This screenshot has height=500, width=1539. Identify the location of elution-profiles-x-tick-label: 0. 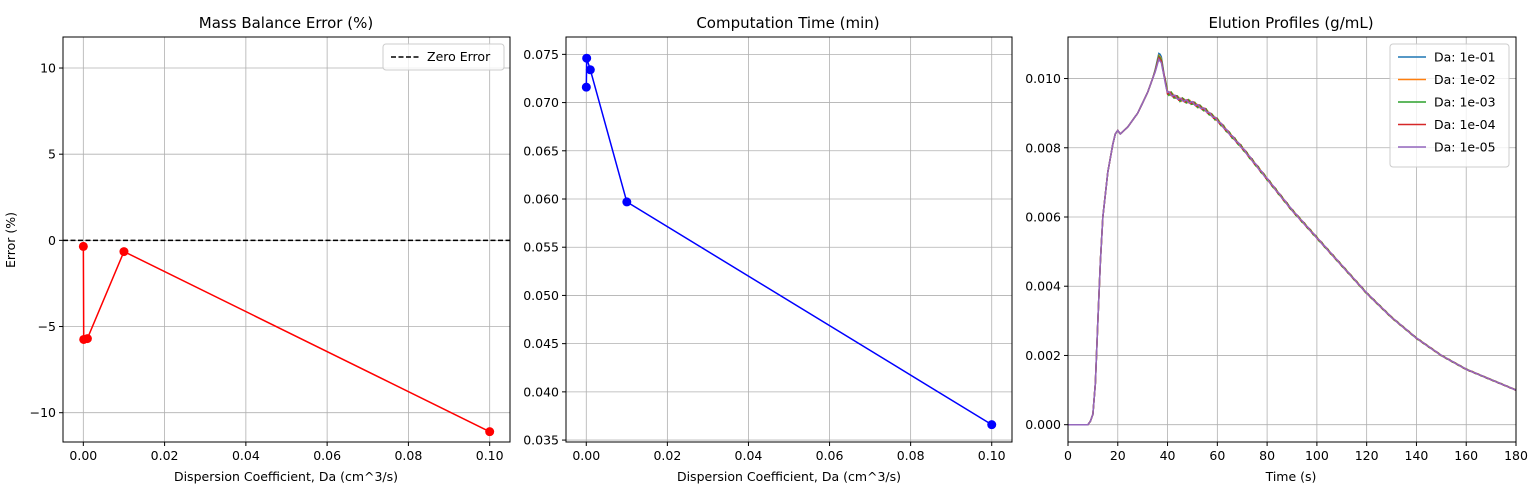
(1068, 455).